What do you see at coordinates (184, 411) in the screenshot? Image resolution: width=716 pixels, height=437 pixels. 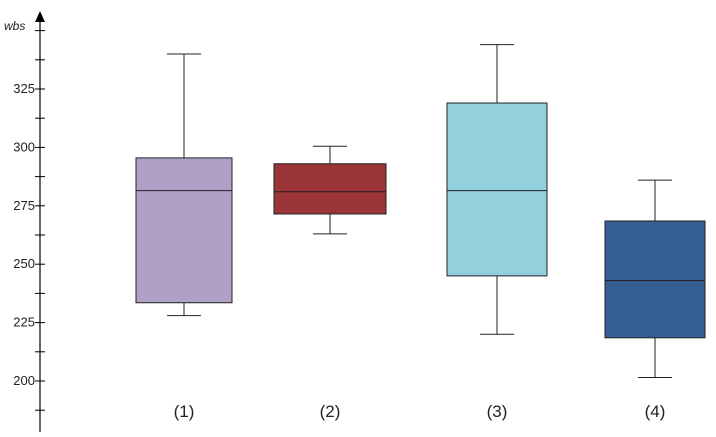 I see `category-label: (1)` at bounding box center [184, 411].